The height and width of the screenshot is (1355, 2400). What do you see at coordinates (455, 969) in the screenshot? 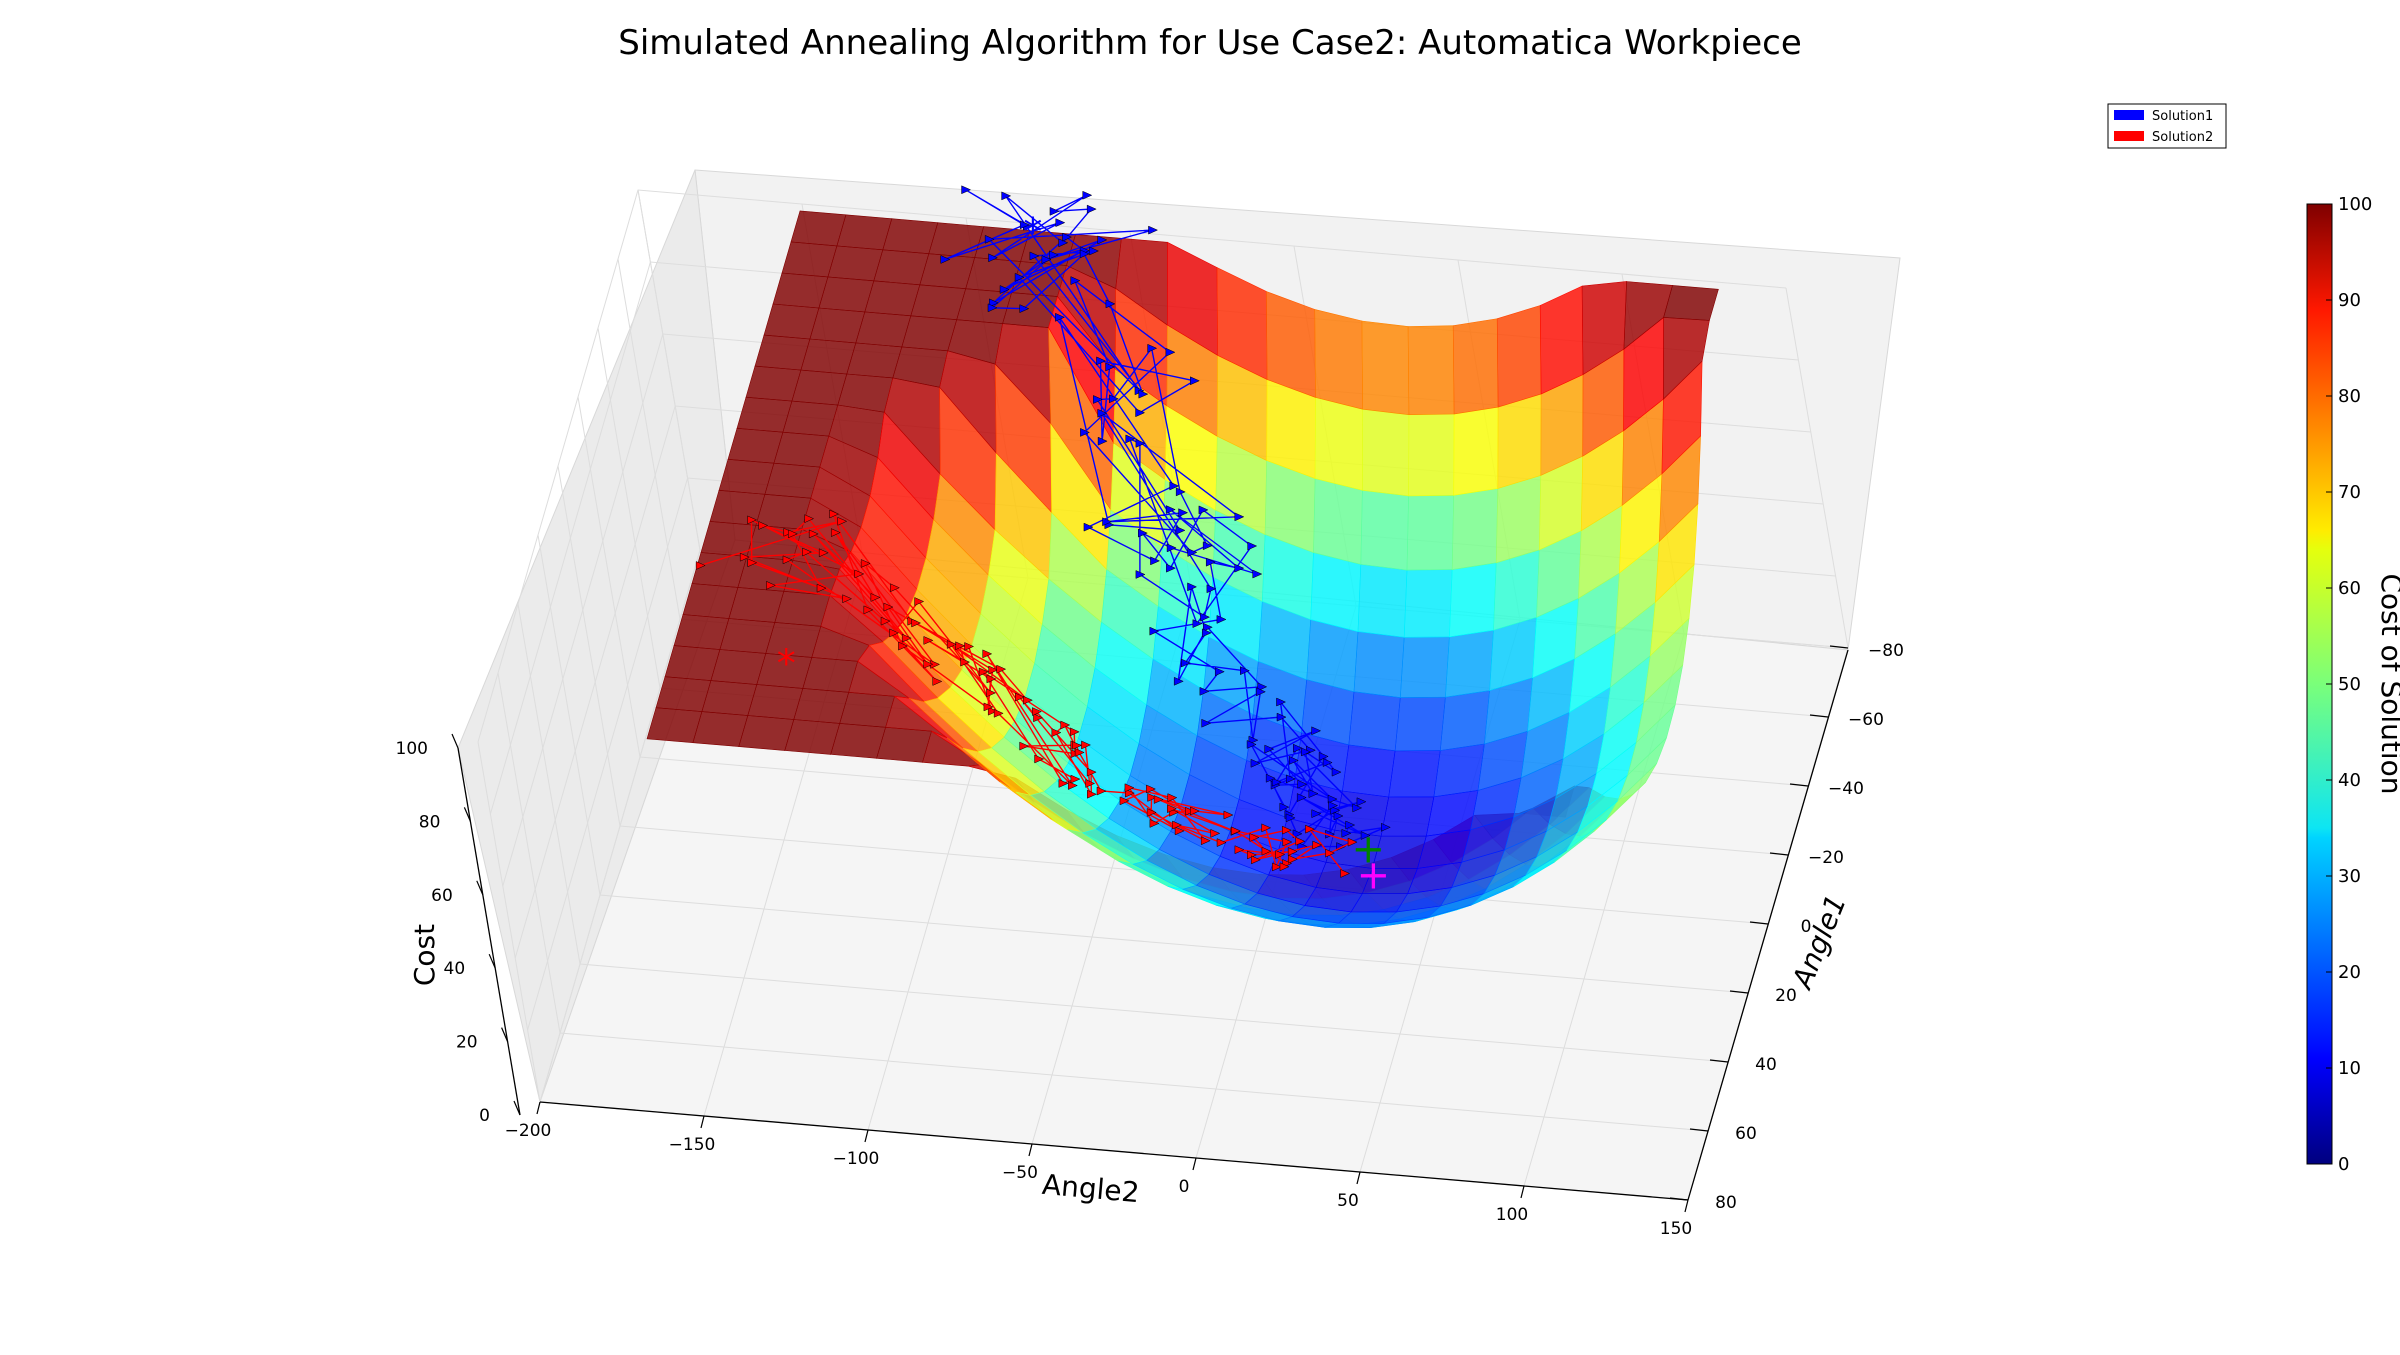
I see `z-tick-label: 40` at bounding box center [455, 969].